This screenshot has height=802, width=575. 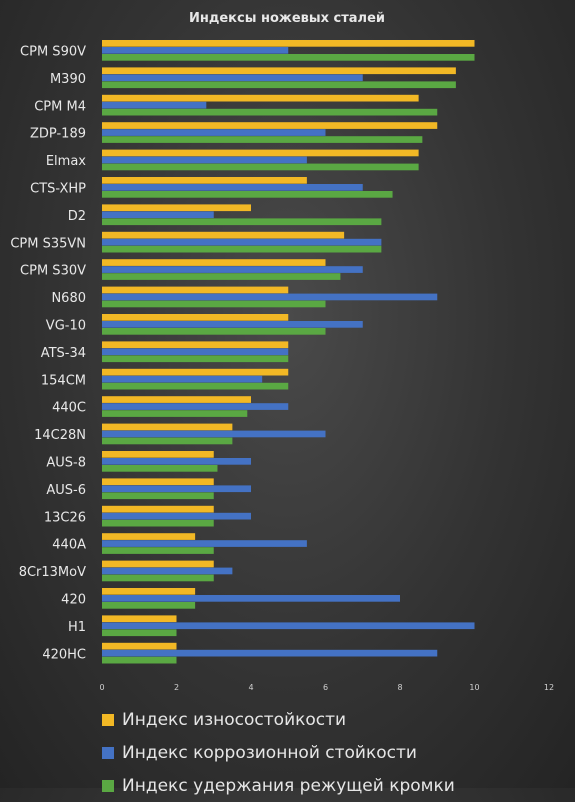 I want to click on legend-swatch-wear, so click(x=108, y=719).